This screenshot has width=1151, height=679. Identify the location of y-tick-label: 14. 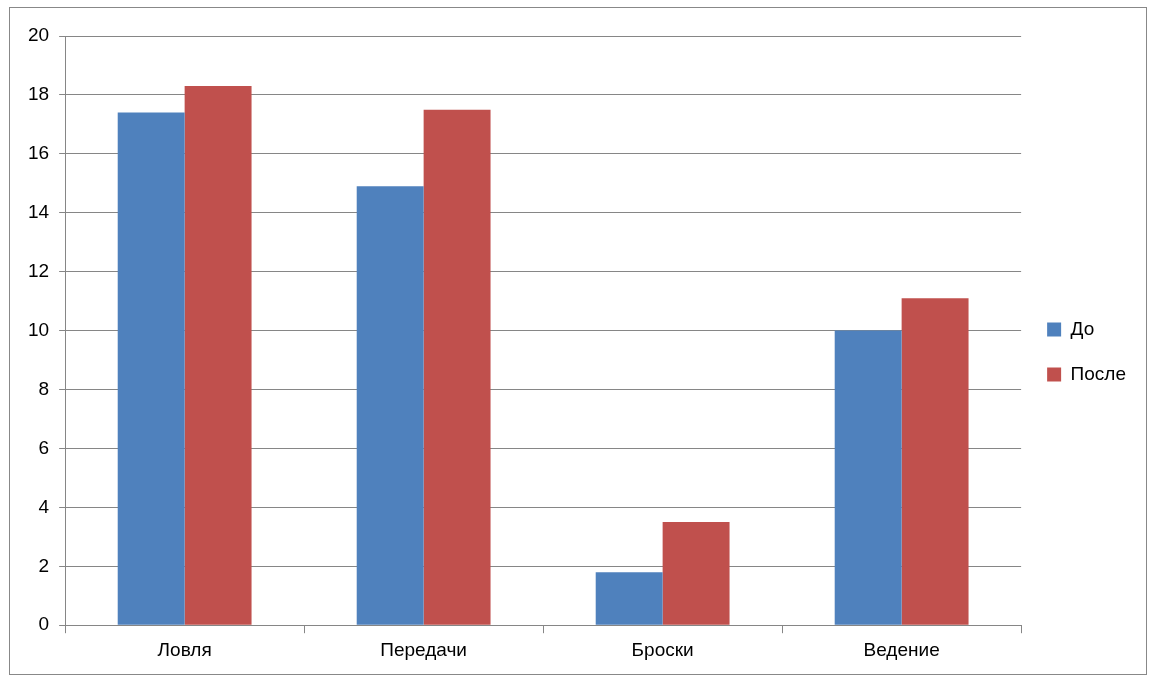
(38, 211).